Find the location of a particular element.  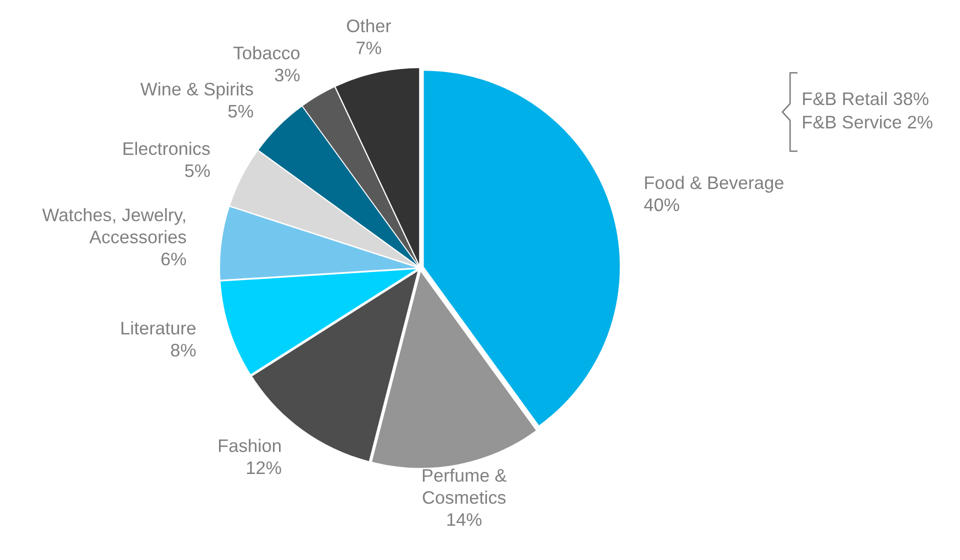

data-label: 14% is located at coordinates (464, 519).